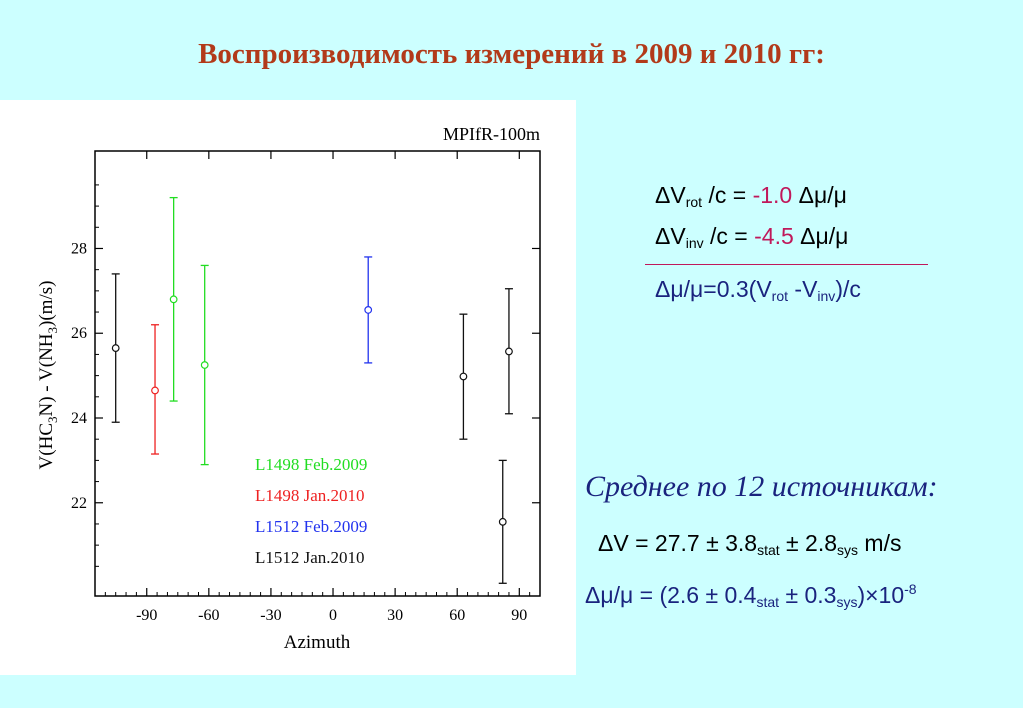 The width and height of the screenshot is (1023, 708). I want to click on inv-dv: ΔV, so click(670, 236).